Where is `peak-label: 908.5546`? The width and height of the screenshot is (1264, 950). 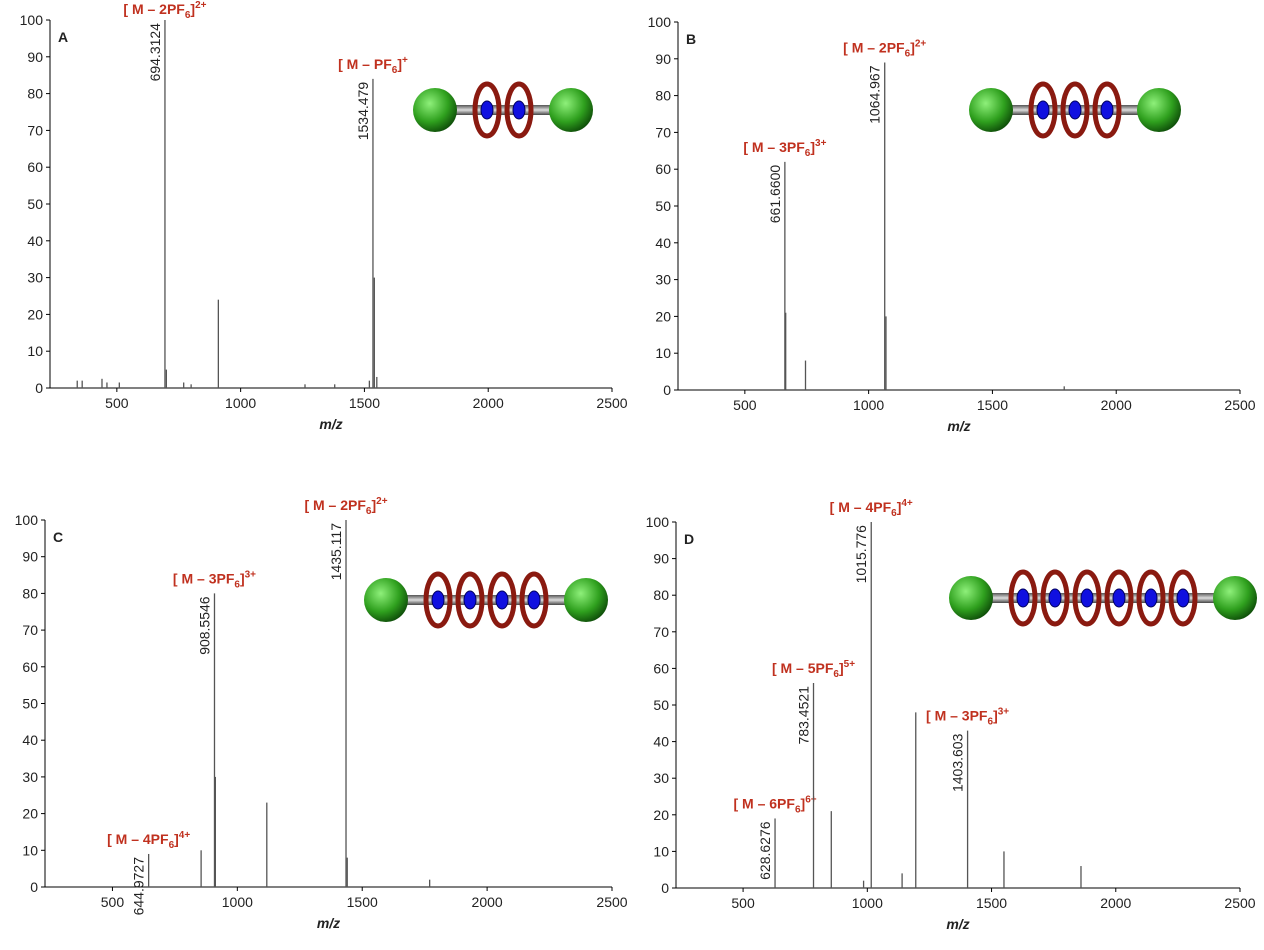
peak-label: 908.5546 is located at coordinates (204, 625).